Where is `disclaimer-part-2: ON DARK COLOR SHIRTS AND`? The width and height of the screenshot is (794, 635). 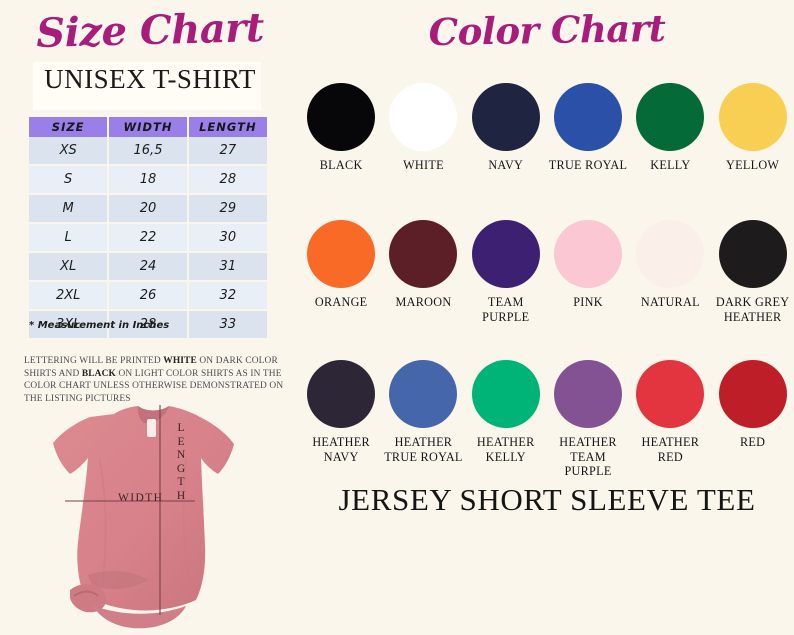
disclaimer-part-2: ON DARK COLOR SHIRTS AND is located at coordinates (151, 367).